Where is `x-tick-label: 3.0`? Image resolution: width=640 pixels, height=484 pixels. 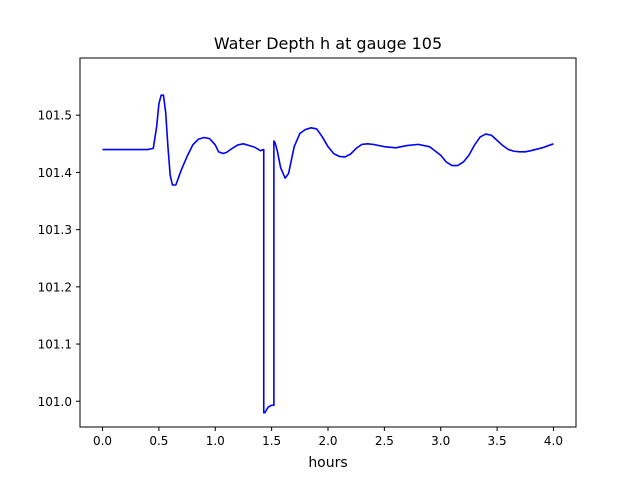 x-tick-label: 3.0 is located at coordinates (440, 441).